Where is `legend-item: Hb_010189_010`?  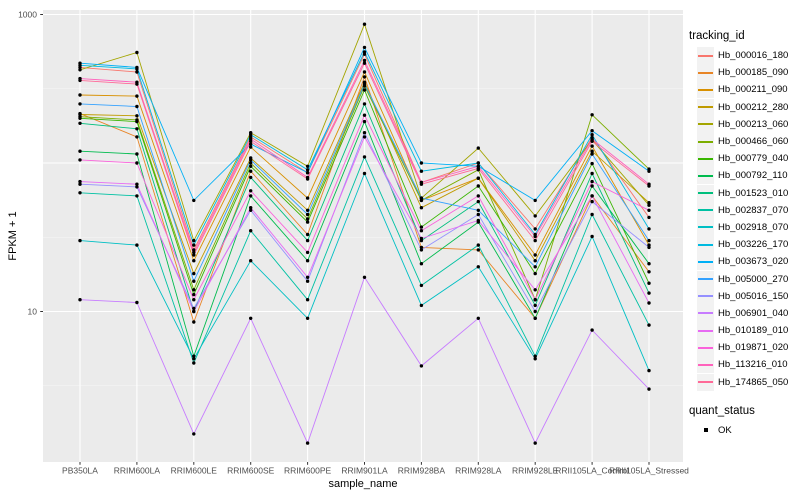
legend-item: Hb_010189_010 is located at coordinates (744, 331).